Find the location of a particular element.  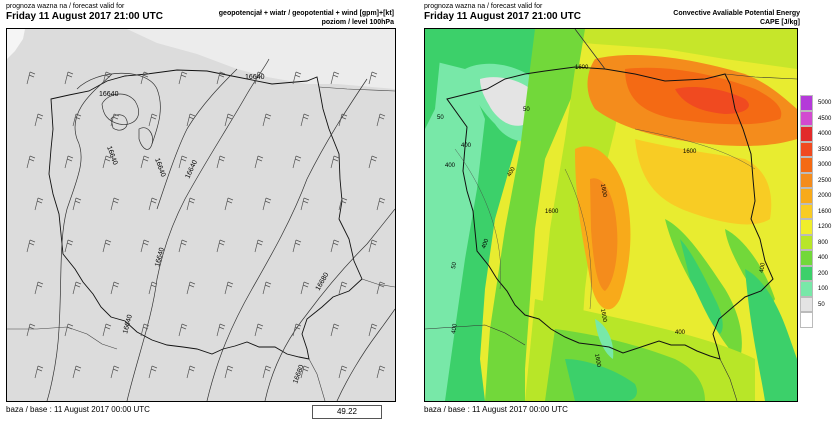

level-title: poziom / level 100hPa is located at coordinates (357, 22).